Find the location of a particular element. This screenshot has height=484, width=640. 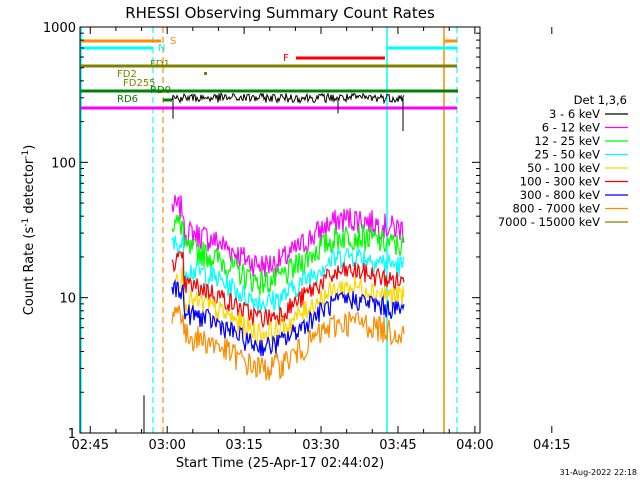

legend-label: 300 - 800 keV is located at coordinates (560, 195).